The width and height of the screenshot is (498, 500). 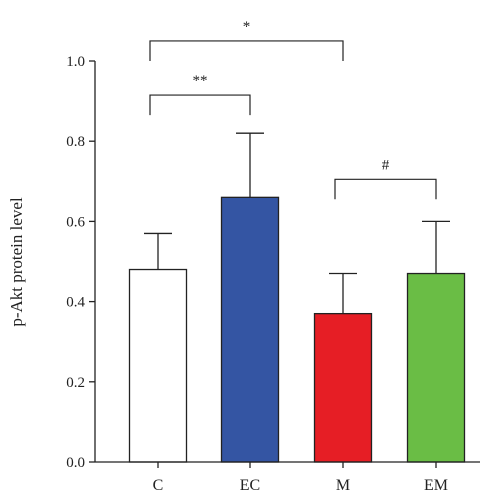 I want to click on x-tick-label: EM, so click(x=436, y=485).